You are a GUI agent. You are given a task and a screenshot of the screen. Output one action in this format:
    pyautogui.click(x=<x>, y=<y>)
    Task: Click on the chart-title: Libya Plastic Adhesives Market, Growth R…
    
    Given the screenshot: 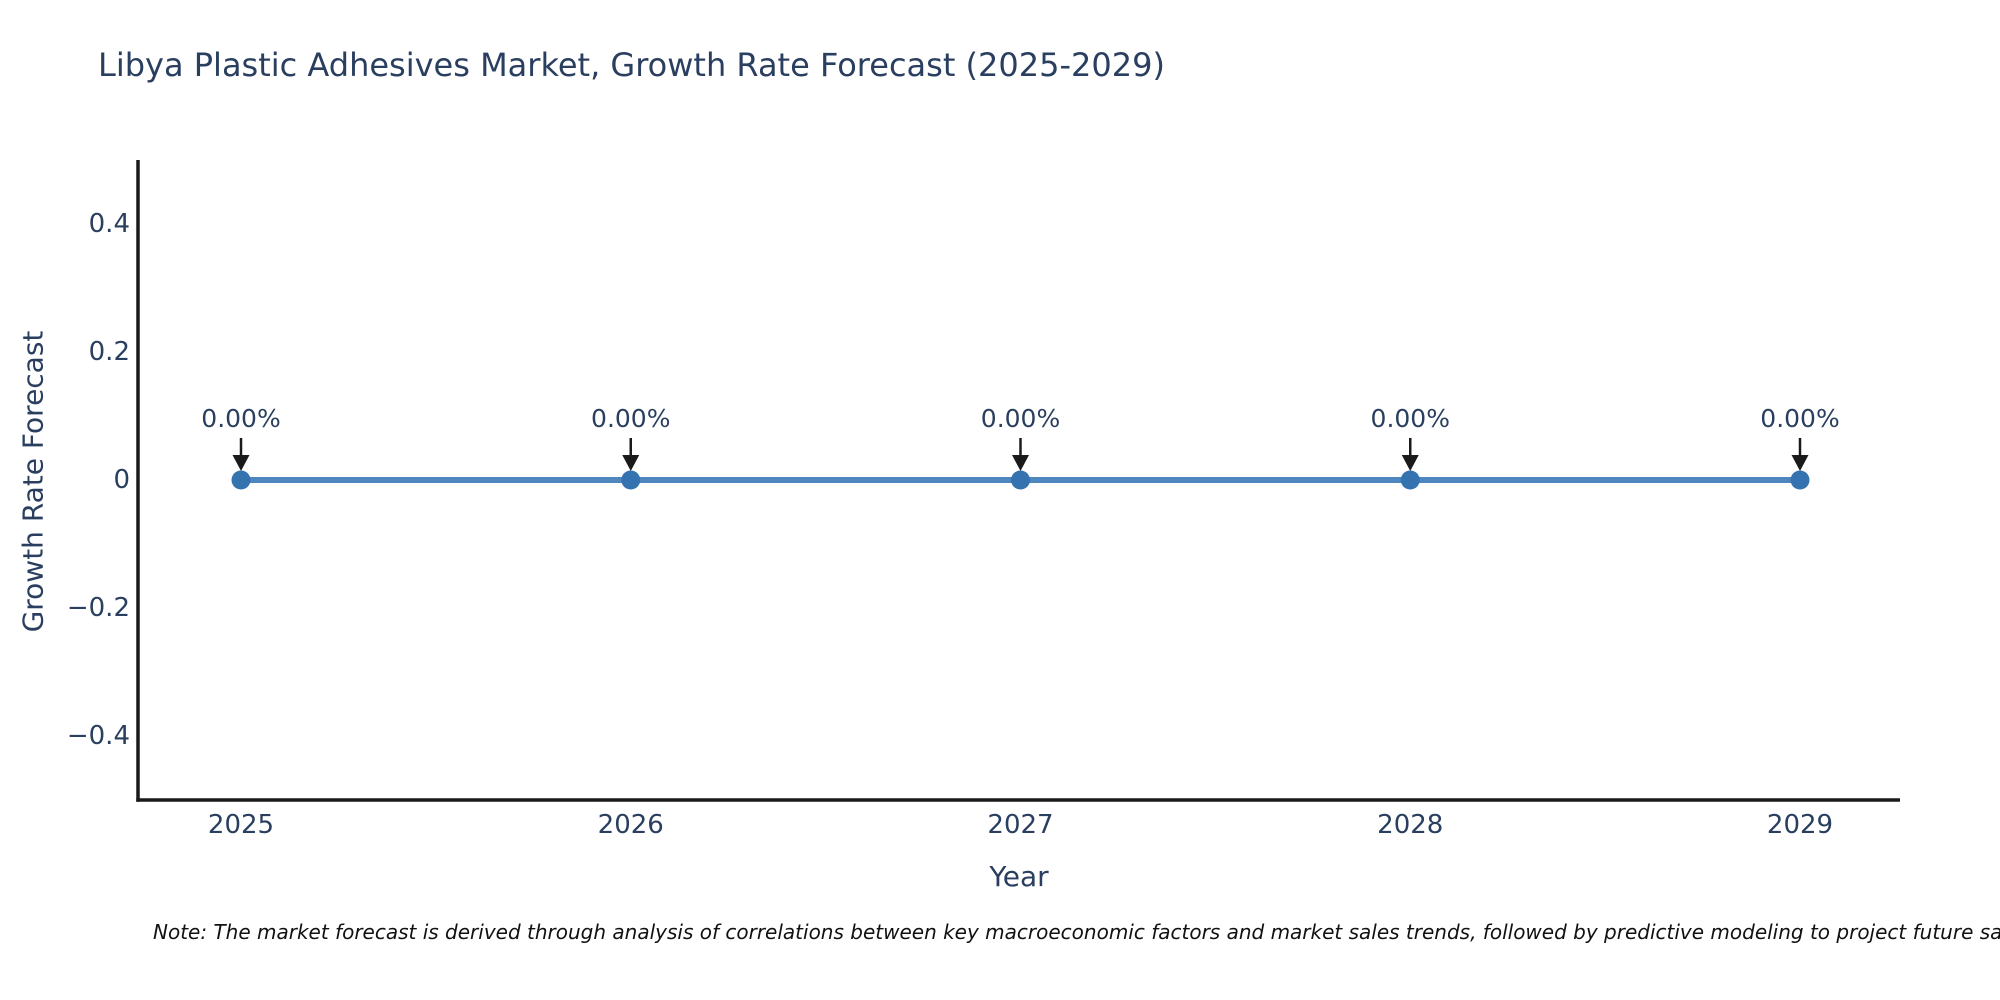 What is the action you would take?
    pyautogui.click(x=631, y=65)
    